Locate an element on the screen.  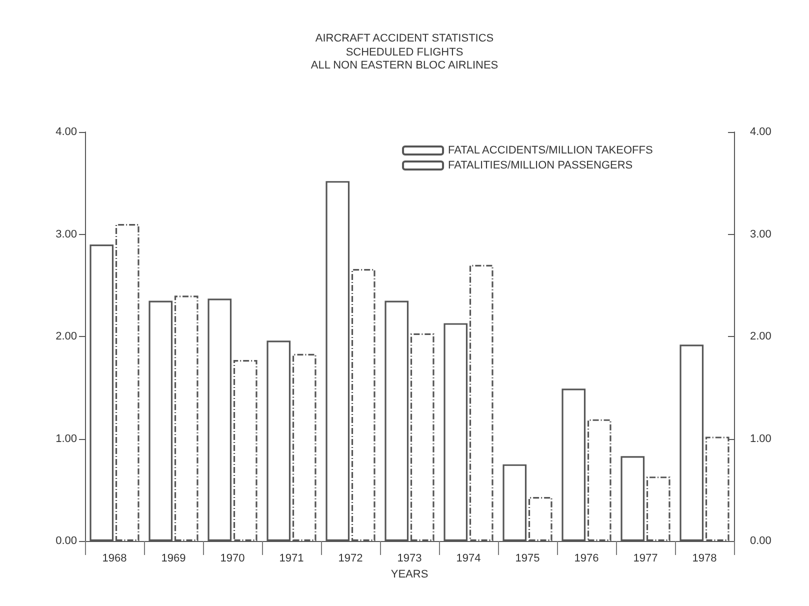
y-tick-label: 1.00 is located at coordinates (66, 438).